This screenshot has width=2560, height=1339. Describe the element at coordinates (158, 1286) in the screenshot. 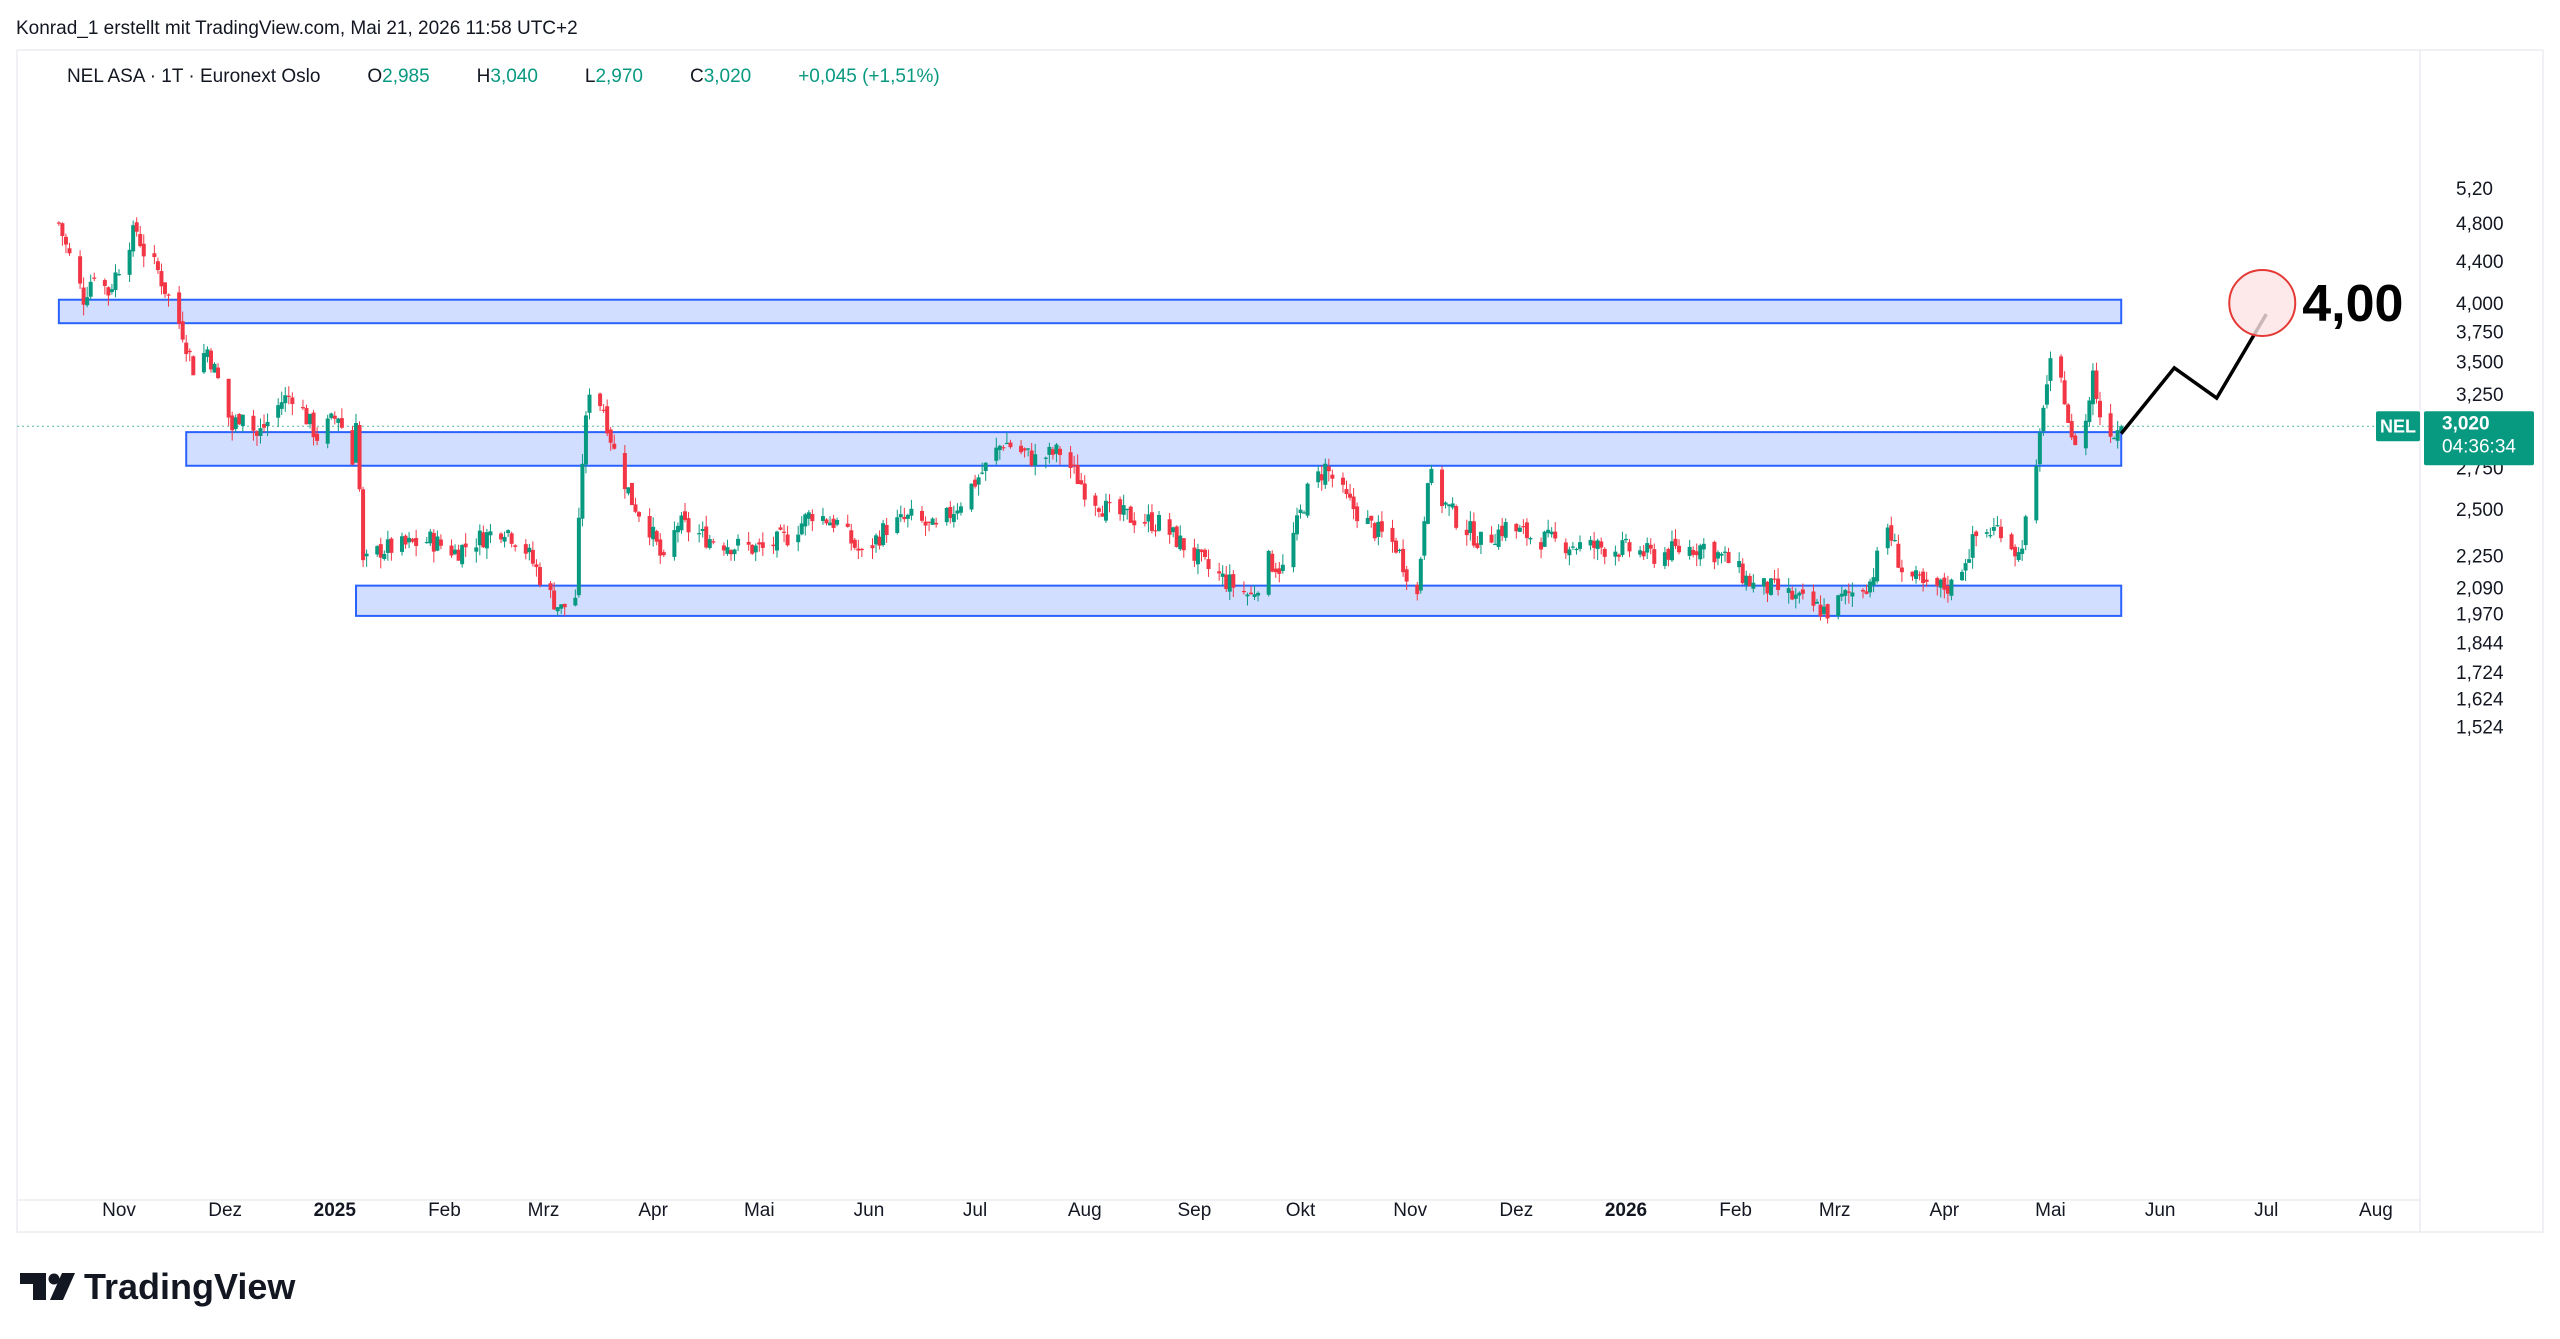

I see `tradingview-logo: TradingView` at that location.